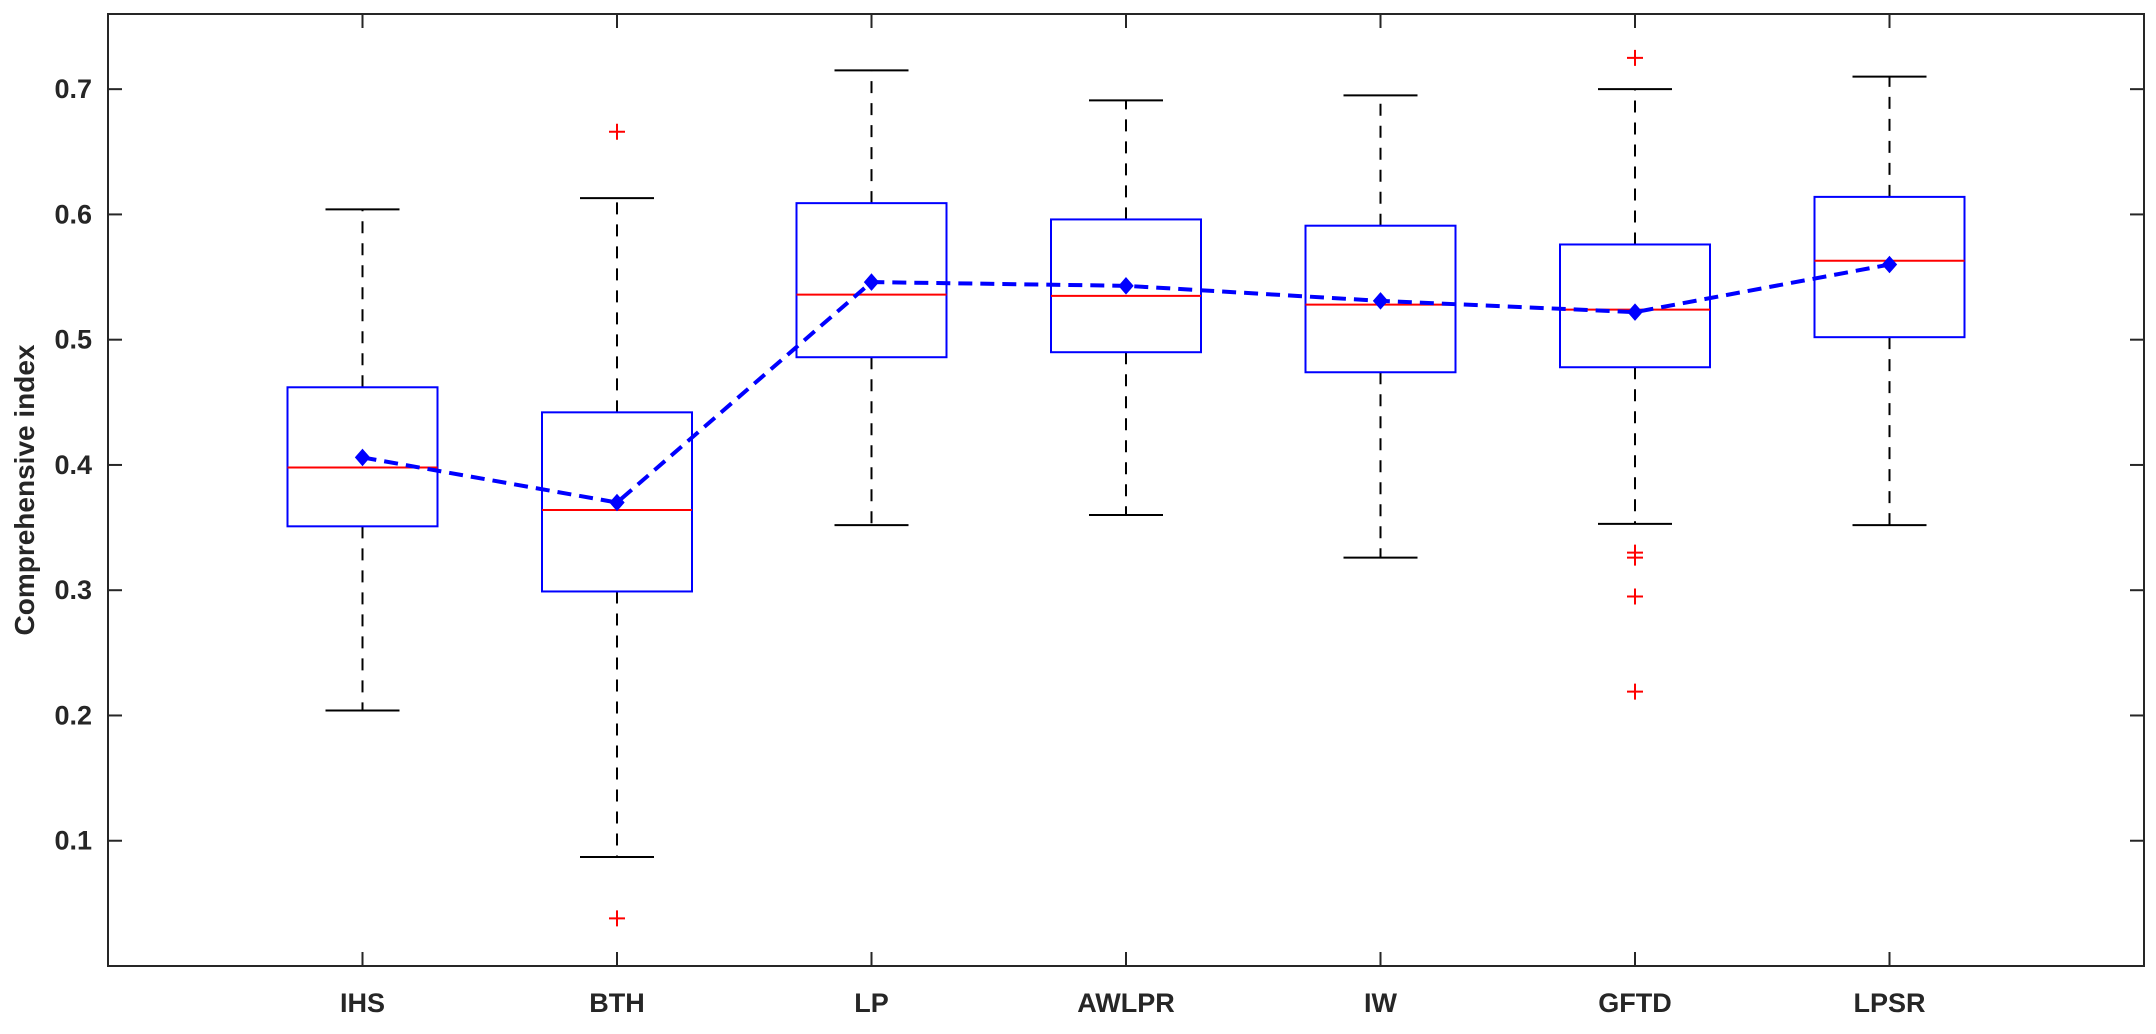  I want to click on y-tick-label: 0.5, so click(73, 340).